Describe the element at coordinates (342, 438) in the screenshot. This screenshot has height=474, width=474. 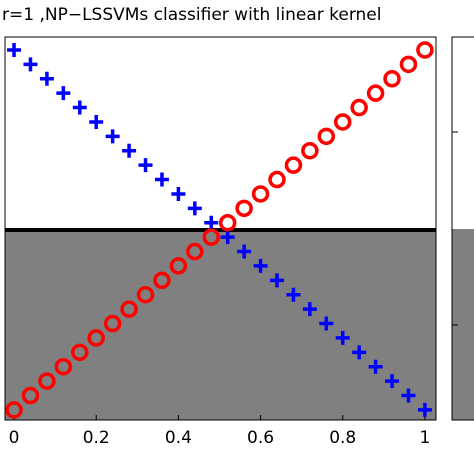
I see `x-tick-label: 0.8` at that location.